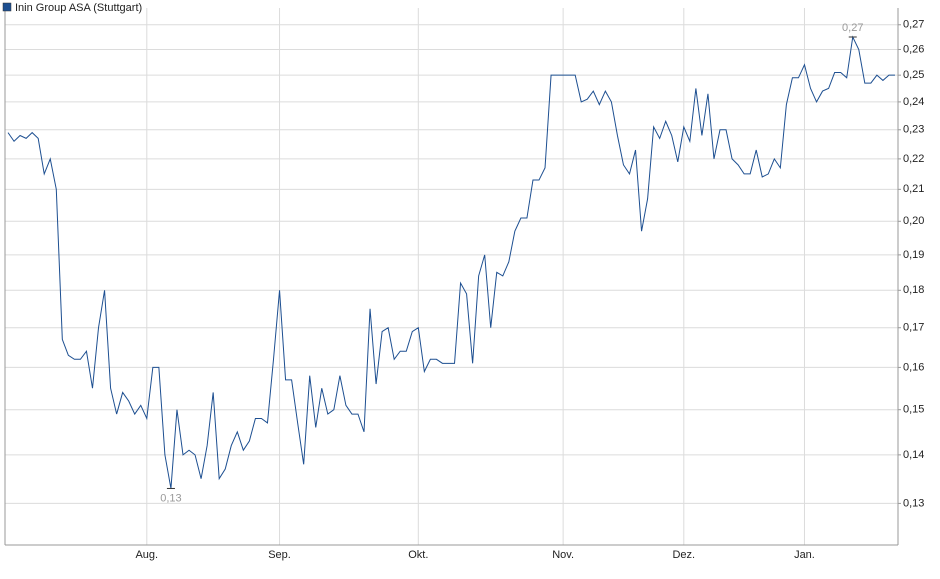  I want to click on y-tick-label: 0,26, so click(913, 49).